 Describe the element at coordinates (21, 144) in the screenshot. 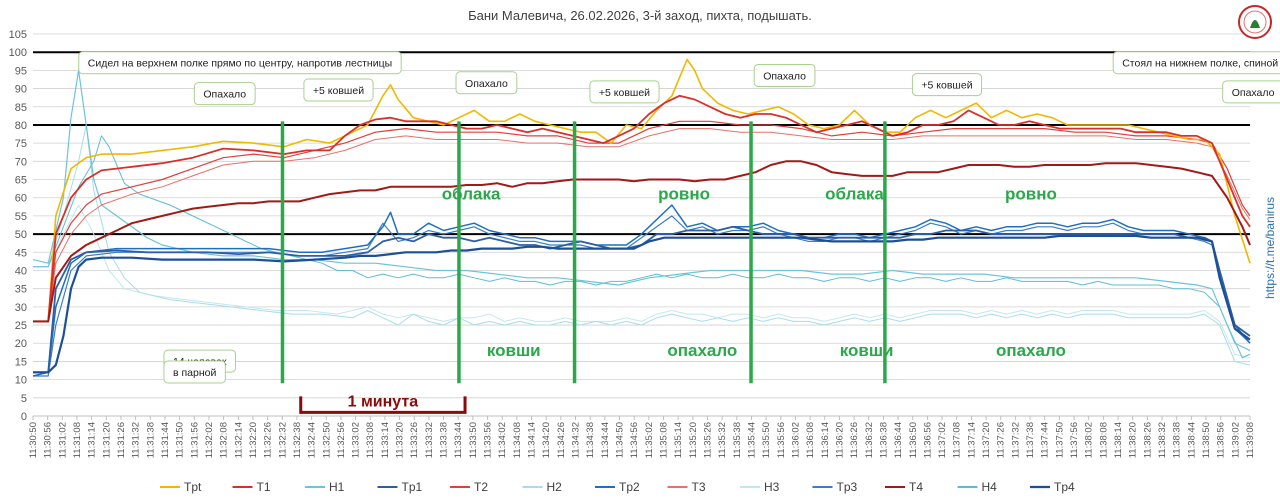

I see `y-tick-label: 75` at that location.